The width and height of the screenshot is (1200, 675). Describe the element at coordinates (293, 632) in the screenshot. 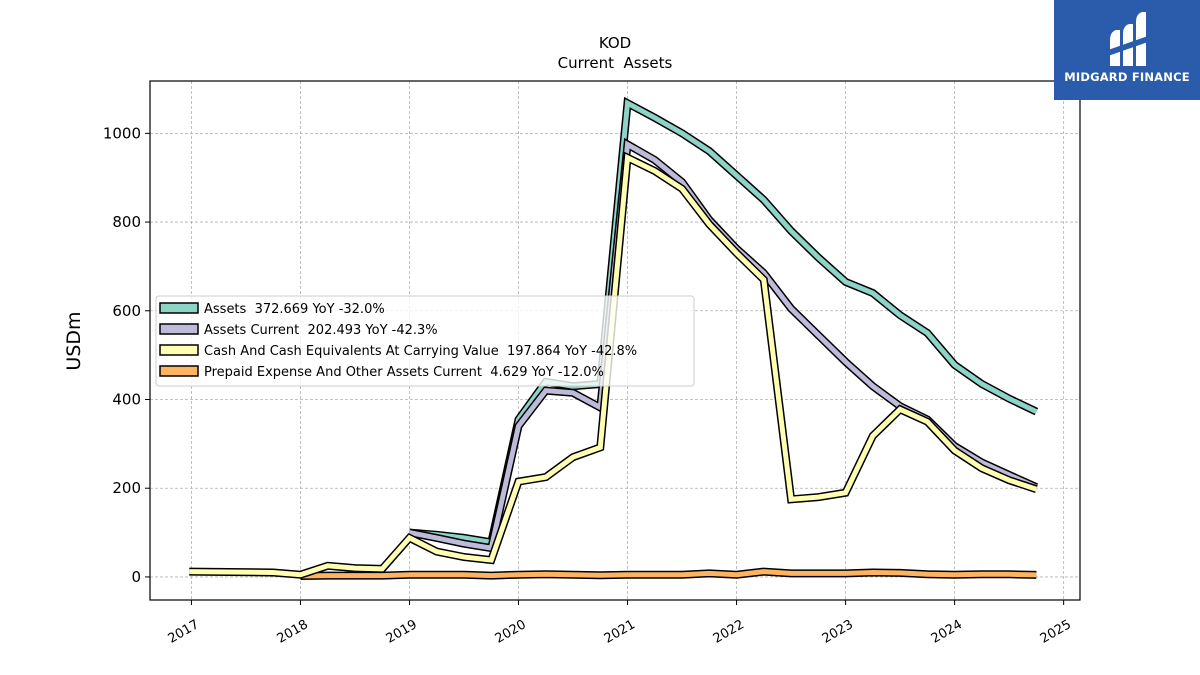

I see `x-tick-label: 2018` at that location.